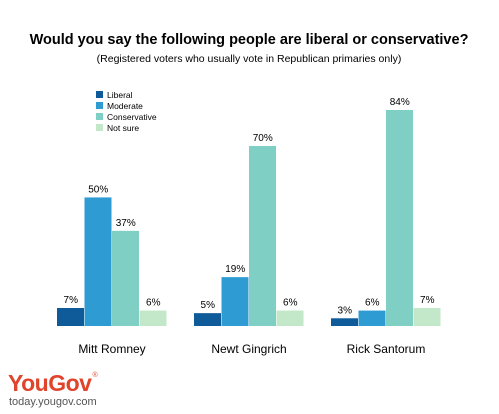 Image resolution: width=499 pixels, height=414 pixels. Describe the element at coordinates (208, 305) in the screenshot. I see `data-label-newt-gingrich-liberal: 5%` at that location.